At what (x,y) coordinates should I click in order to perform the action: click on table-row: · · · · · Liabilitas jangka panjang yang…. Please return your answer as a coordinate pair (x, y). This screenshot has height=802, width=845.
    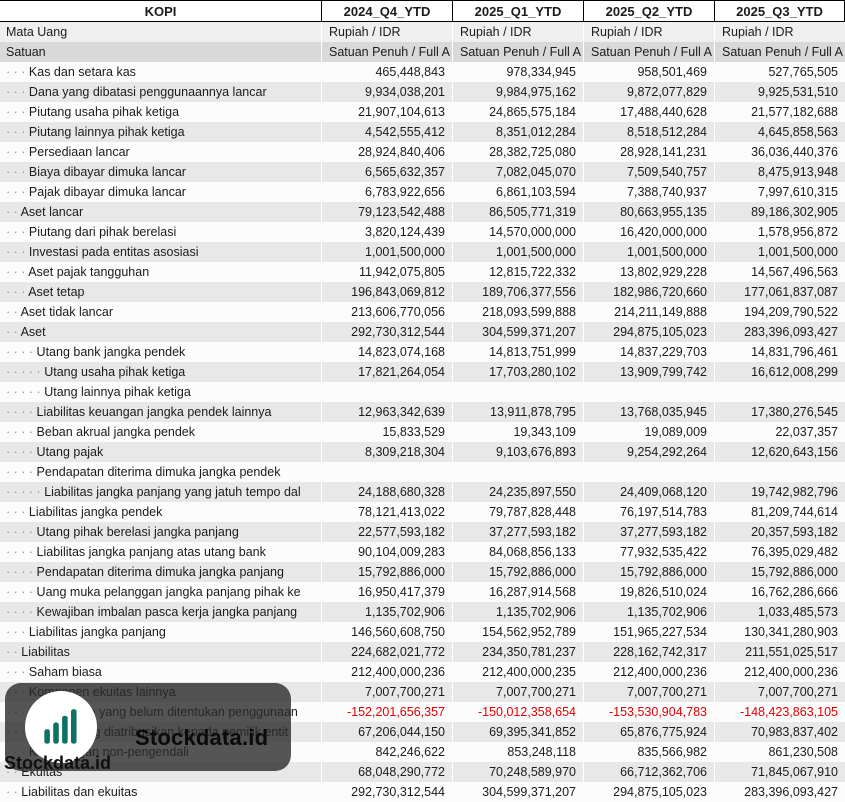
    Looking at the image, I should click on (422, 492).